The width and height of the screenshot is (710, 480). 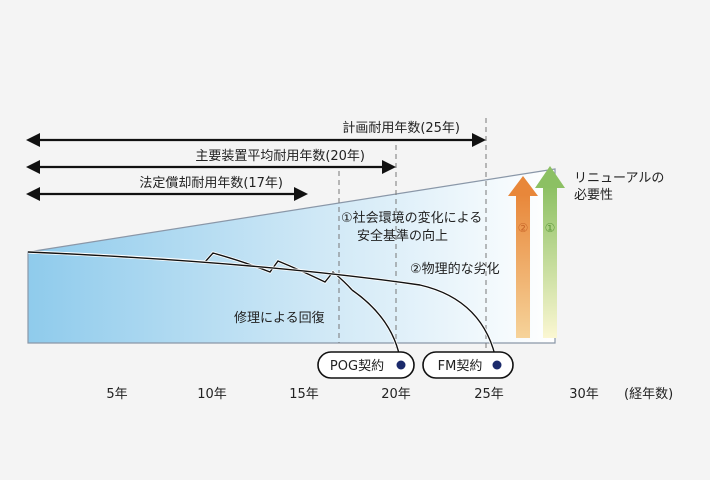 I want to click on renewal-label-line1: リニューアルの, so click(x=619, y=178).